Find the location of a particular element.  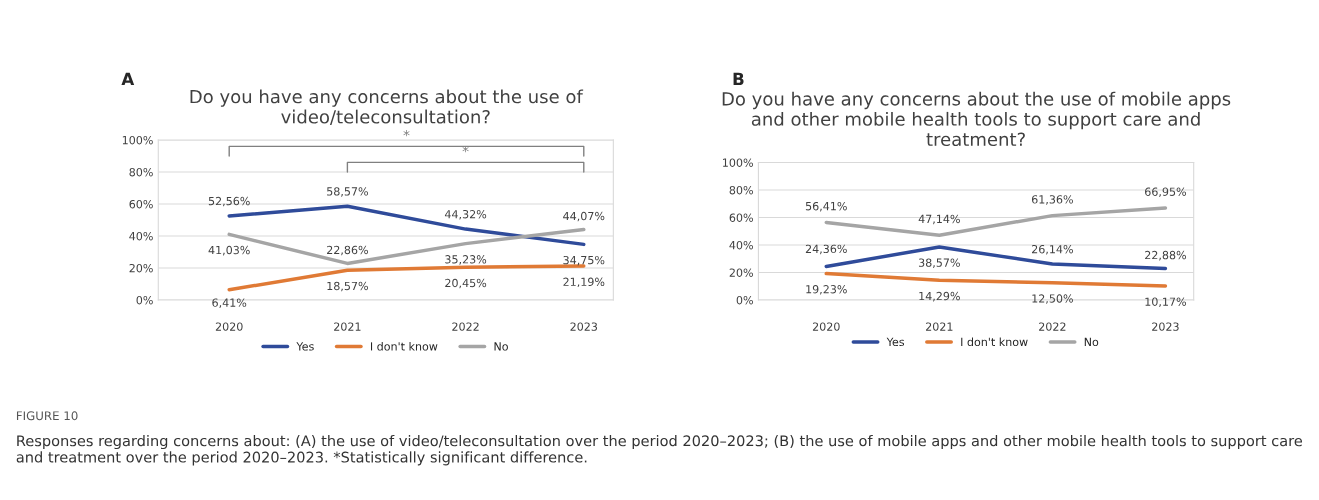

data-label: 20,45% is located at coordinates (466, 283).